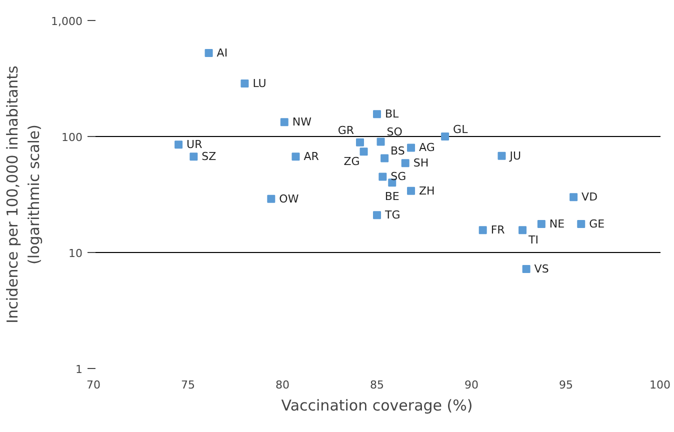  What do you see at coordinates (302, 122) in the screenshot?
I see `annotation: NW` at bounding box center [302, 122].